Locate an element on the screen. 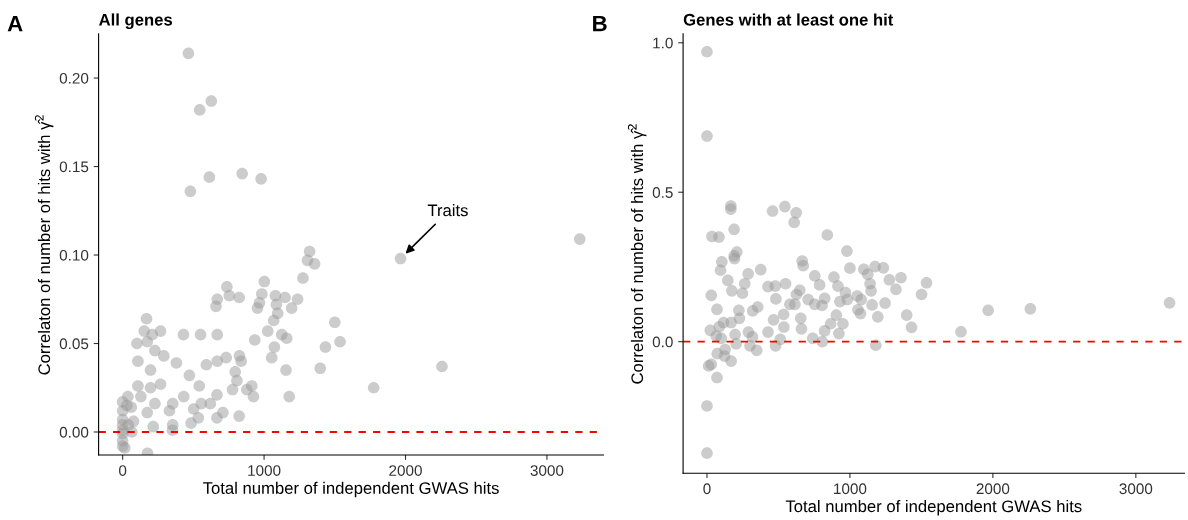  text: A is located at coordinates (15, 23).